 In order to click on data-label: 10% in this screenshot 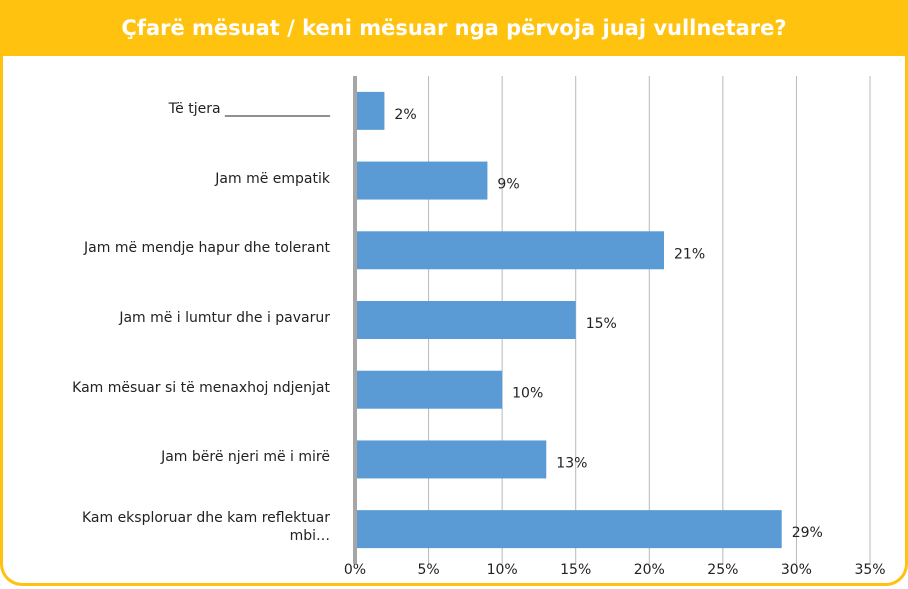, I will do `click(527, 394)`.